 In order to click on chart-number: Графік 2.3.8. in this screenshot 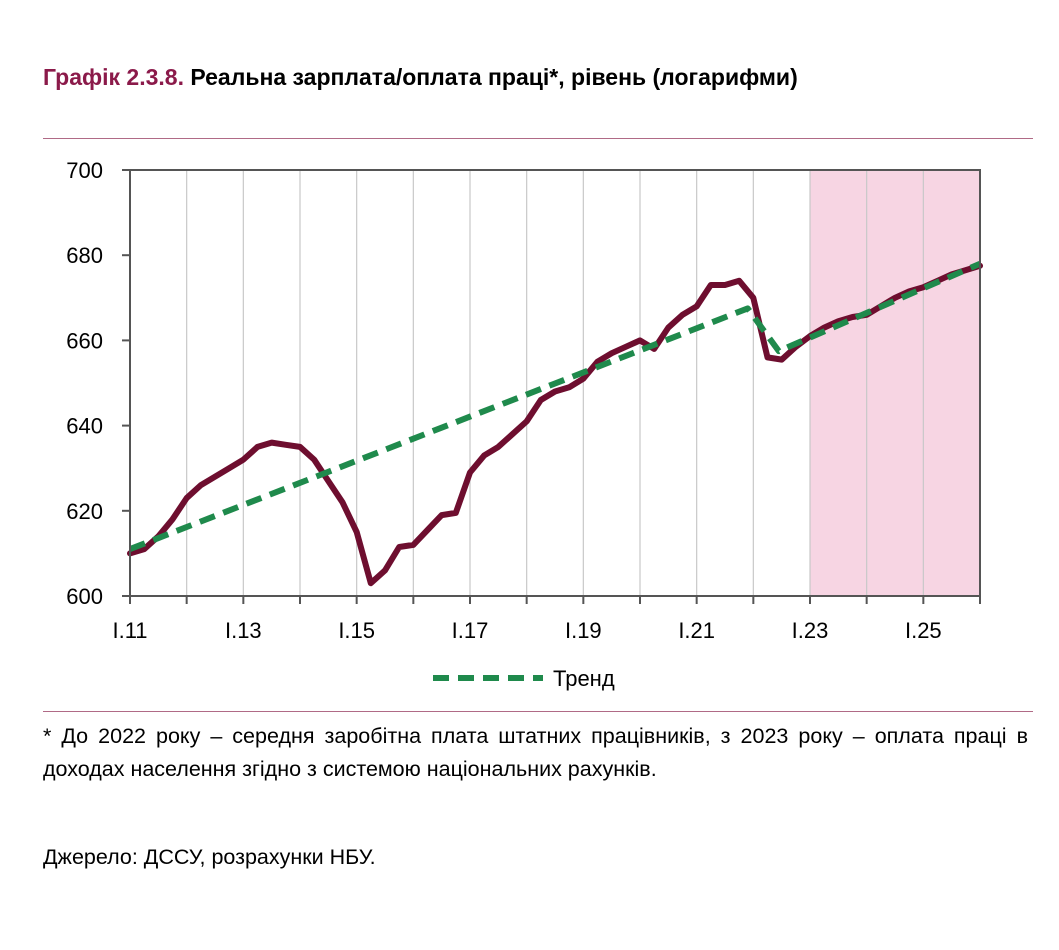, I will do `click(113, 77)`.